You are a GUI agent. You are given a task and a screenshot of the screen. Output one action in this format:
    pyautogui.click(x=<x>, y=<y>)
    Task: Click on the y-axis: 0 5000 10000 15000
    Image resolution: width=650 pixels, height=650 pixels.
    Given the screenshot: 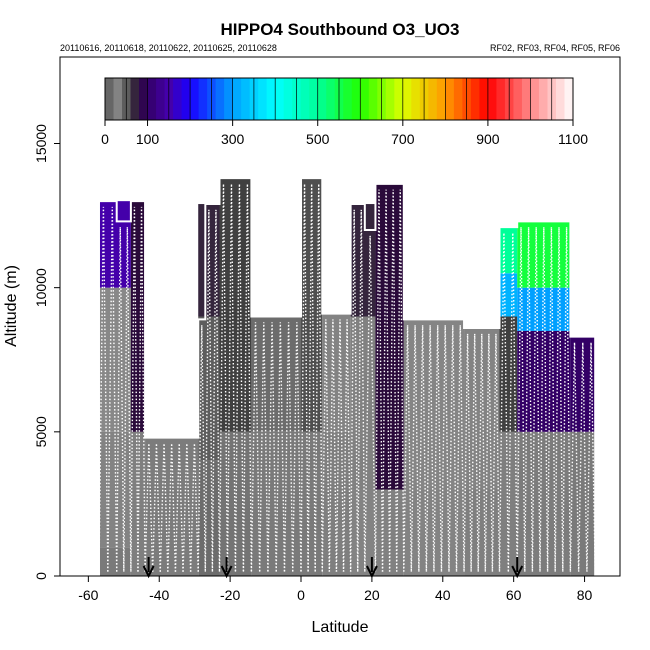 What is the action you would take?
    pyautogui.click(x=46, y=352)
    